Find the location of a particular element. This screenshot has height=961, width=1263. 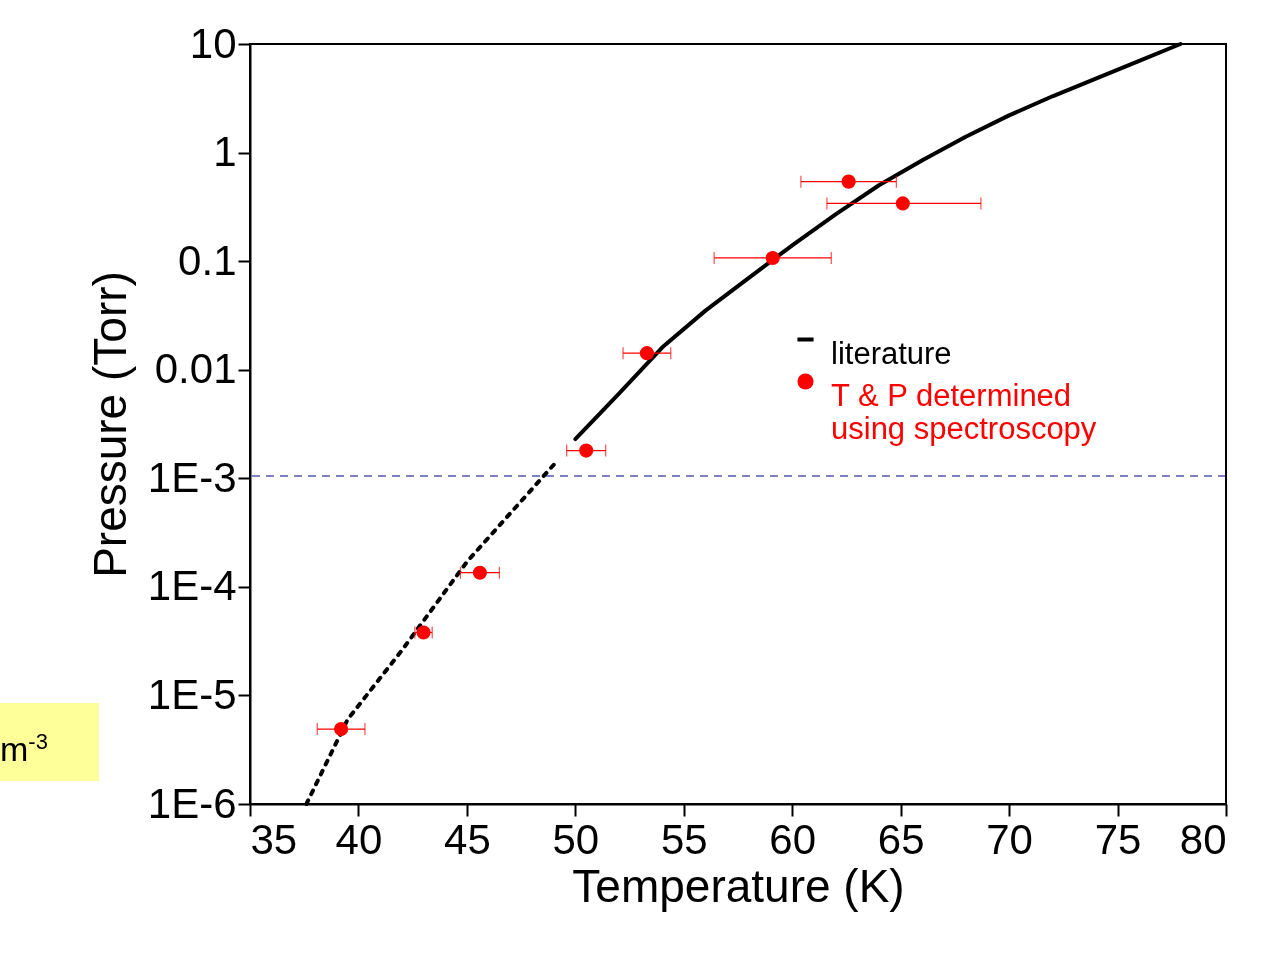

x-tick-label: 35 is located at coordinates (274, 839).